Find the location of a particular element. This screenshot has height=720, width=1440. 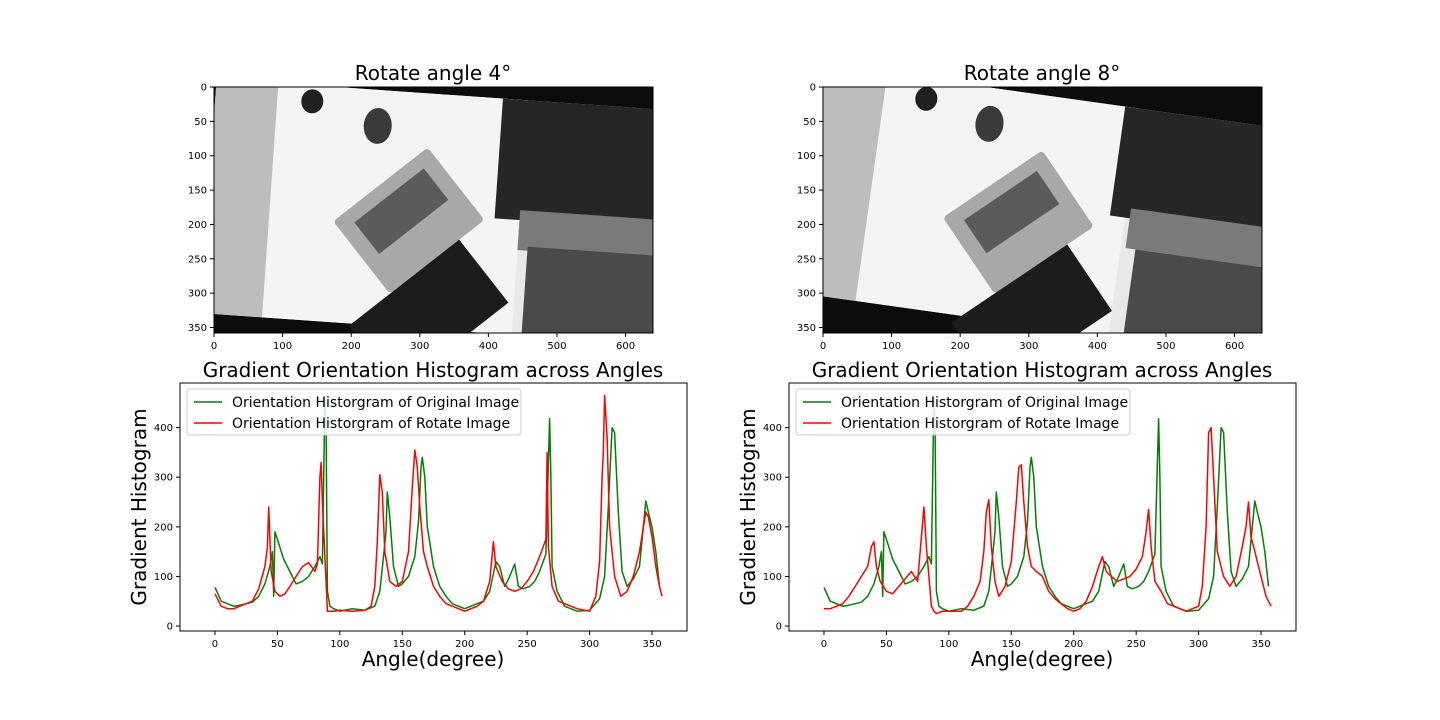

rotated-image-8deg is located at coordinates (1042, 210).